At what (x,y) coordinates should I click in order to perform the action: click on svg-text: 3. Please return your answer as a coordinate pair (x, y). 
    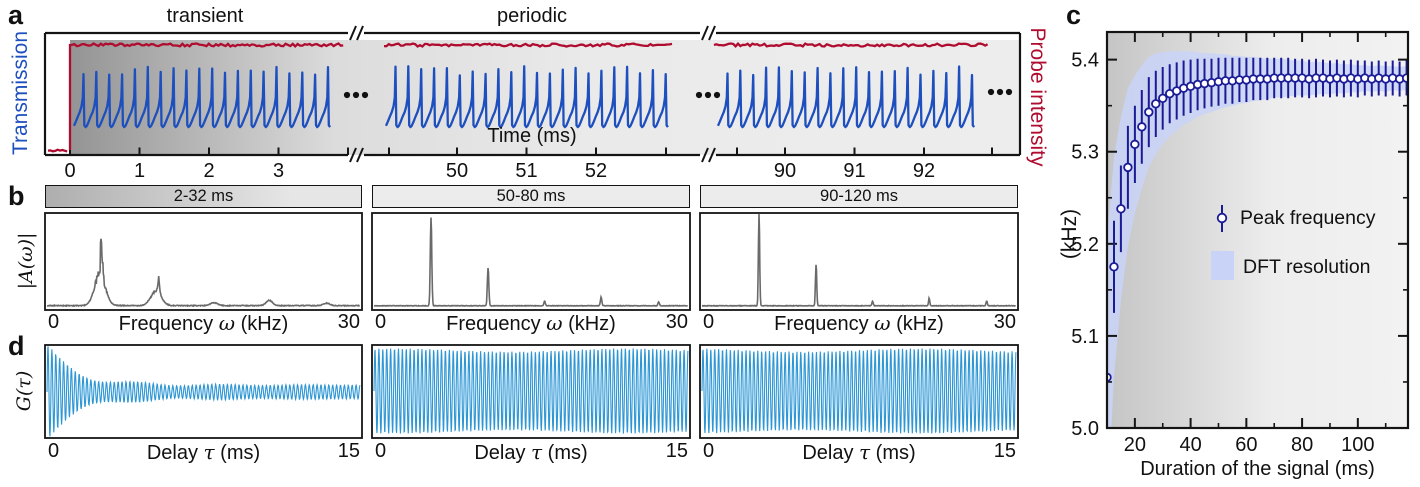
    Looking at the image, I should click on (278, 171).